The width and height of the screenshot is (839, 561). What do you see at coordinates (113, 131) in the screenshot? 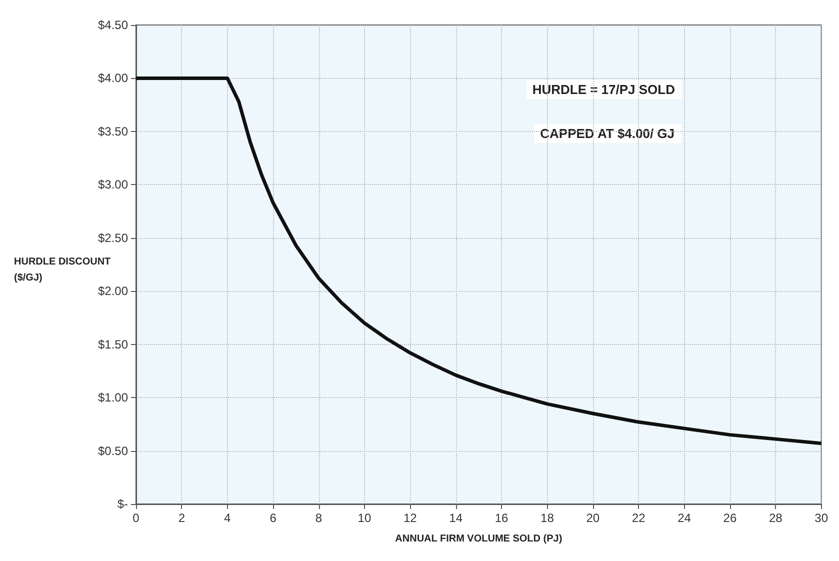
I see `y-tick-label: $3.50` at bounding box center [113, 131].